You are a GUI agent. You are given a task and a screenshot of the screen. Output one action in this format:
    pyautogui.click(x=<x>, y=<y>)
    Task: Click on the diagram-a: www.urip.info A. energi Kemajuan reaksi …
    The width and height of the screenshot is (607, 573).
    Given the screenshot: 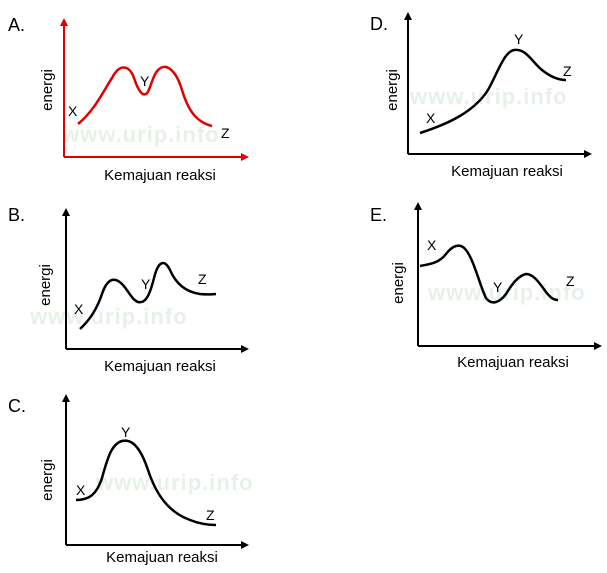 What is the action you would take?
    pyautogui.click(x=128, y=99)
    